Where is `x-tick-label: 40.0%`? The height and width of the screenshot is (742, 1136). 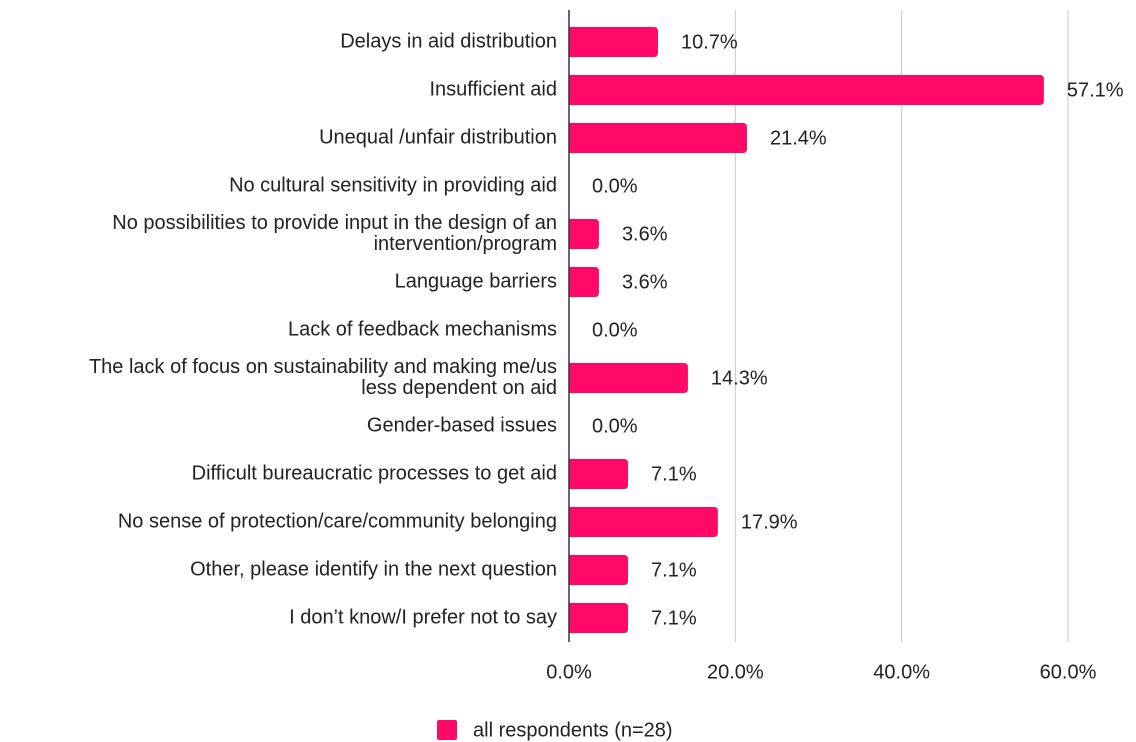 x-tick-label: 40.0% is located at coordinates (901, 672).